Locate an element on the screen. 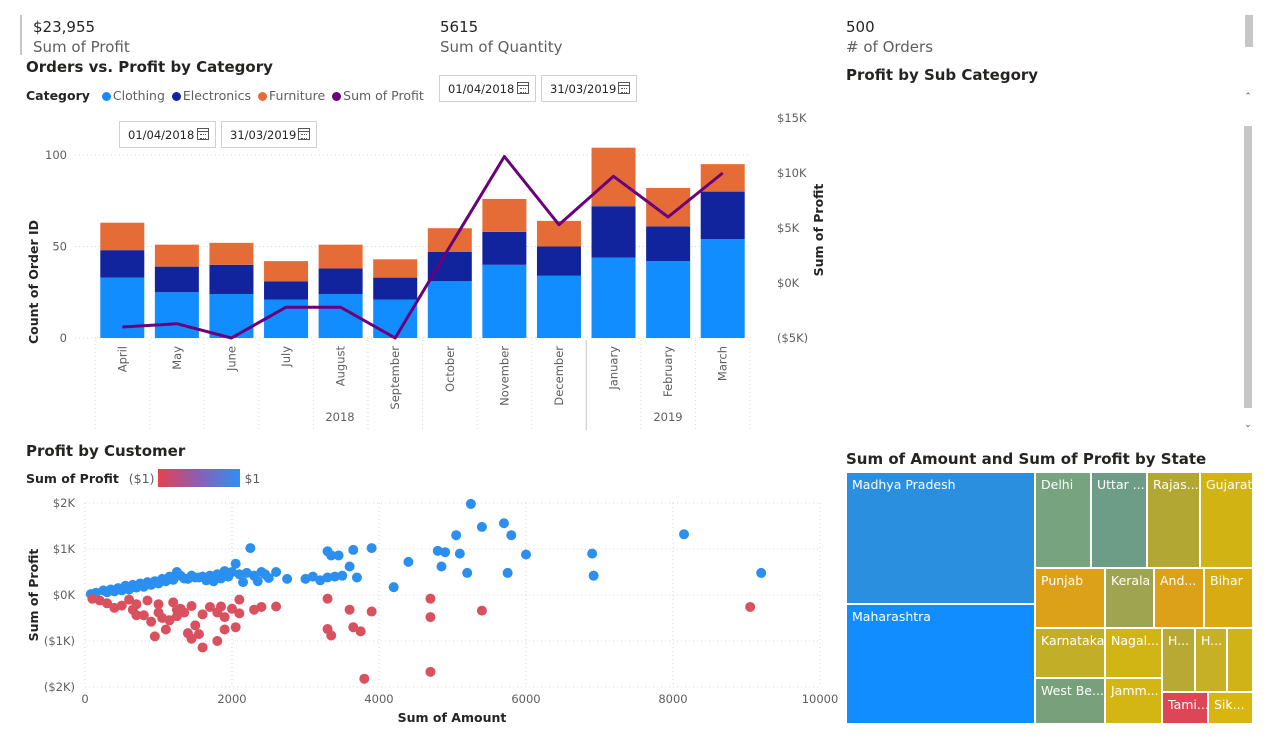  kpi-profit-value: $23,955 is located at coordinates (64, 27).